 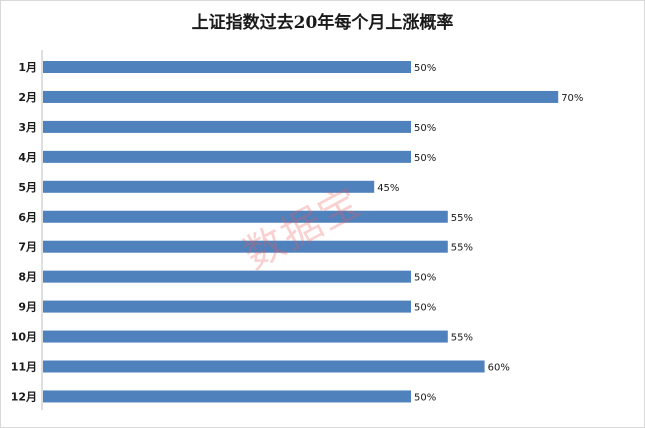 I want to click on category-label: 2月, so click(x=27, y=97).